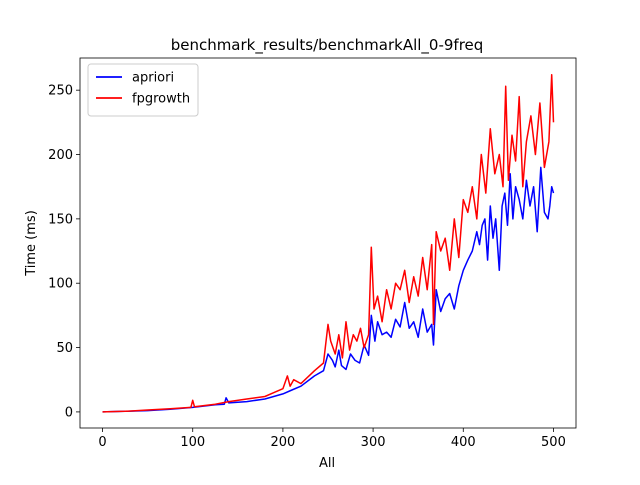 The image size is (640, 485). What do you see at coordinates (282, 442) in the screenshot?
I see `x-tick-label: 200` at bounding box center [282, 442].